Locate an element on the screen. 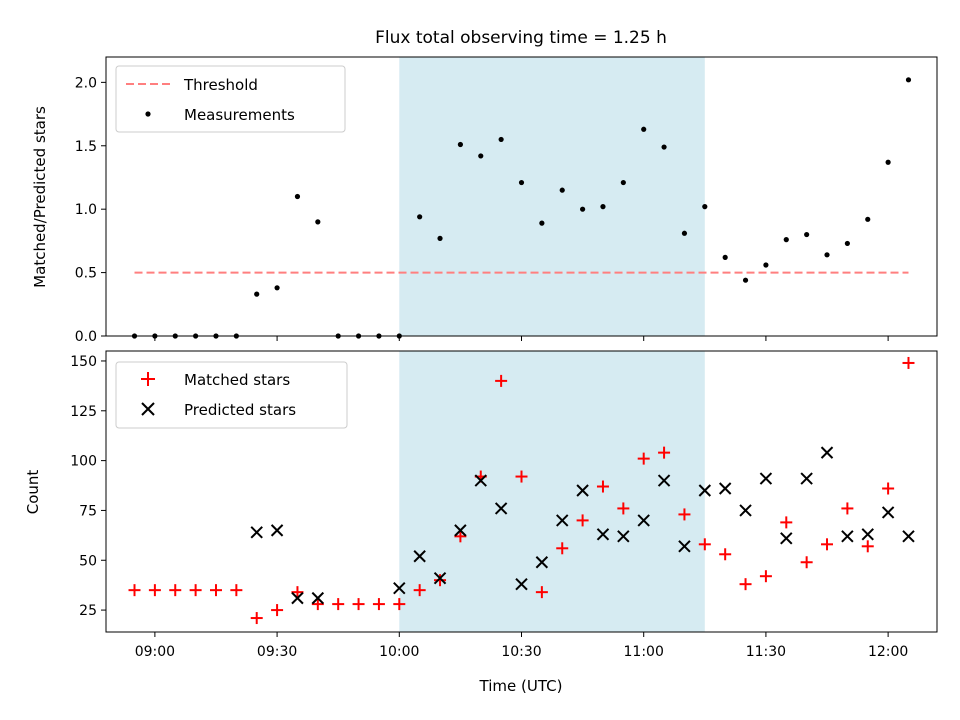 The height and width of the screenshot is (720, 960). legend-measurements-label: Measurements is located at coordinates (239, 115).